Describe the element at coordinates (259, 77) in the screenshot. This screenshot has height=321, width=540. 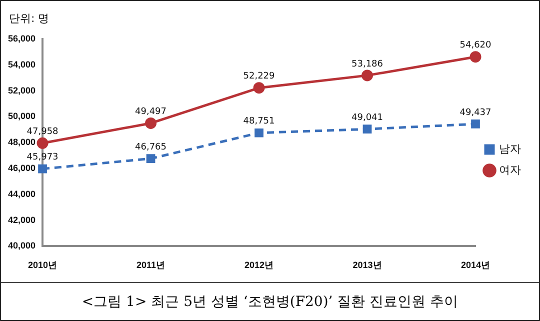
I see `data-label: 52,229` at that location.